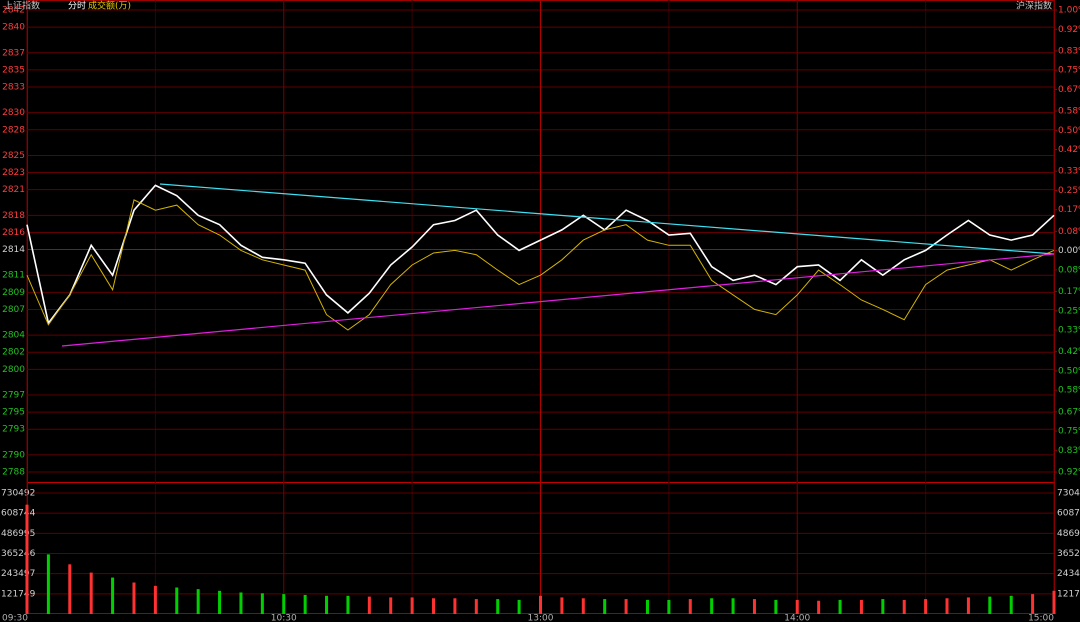 The image size is (1080, 622). Describe the element at coordinates (13, 396) in the screenshot. I see `y-tick-label: 2797` at that location.